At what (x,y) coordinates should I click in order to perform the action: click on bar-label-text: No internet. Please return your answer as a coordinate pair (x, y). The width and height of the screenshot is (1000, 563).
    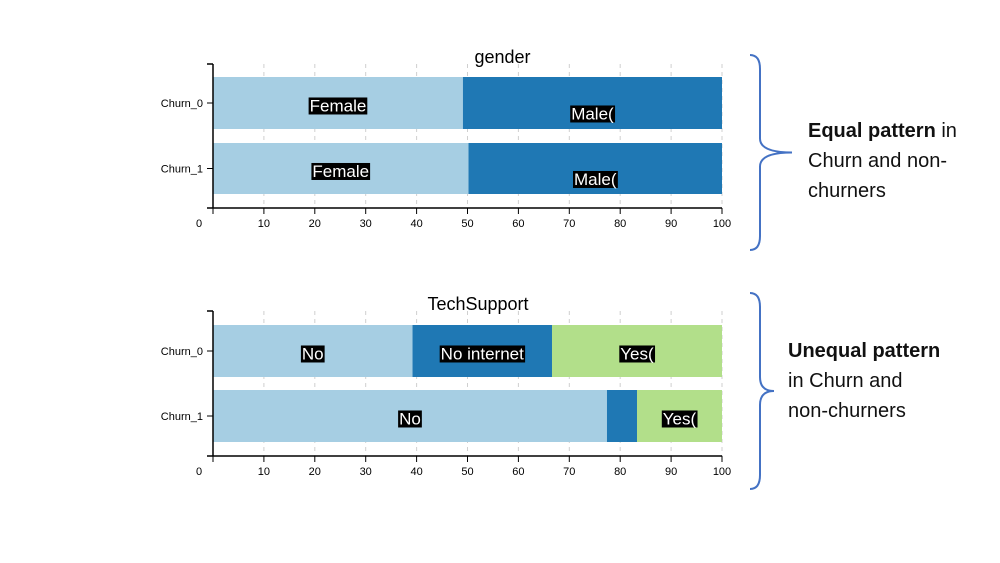
    Looking at the image, I should click on (482, 353).